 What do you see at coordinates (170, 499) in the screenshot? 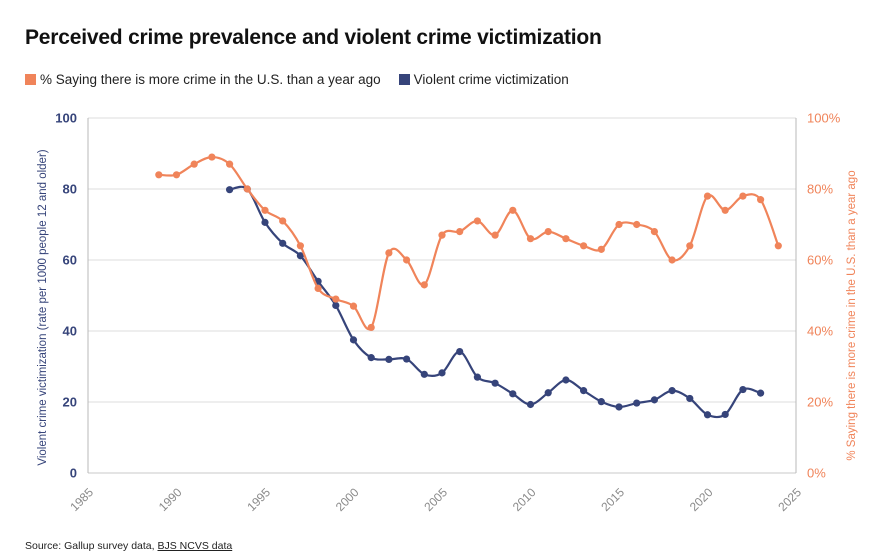
I see `x-tick-label: 1990` at bounding box center [170, 499].